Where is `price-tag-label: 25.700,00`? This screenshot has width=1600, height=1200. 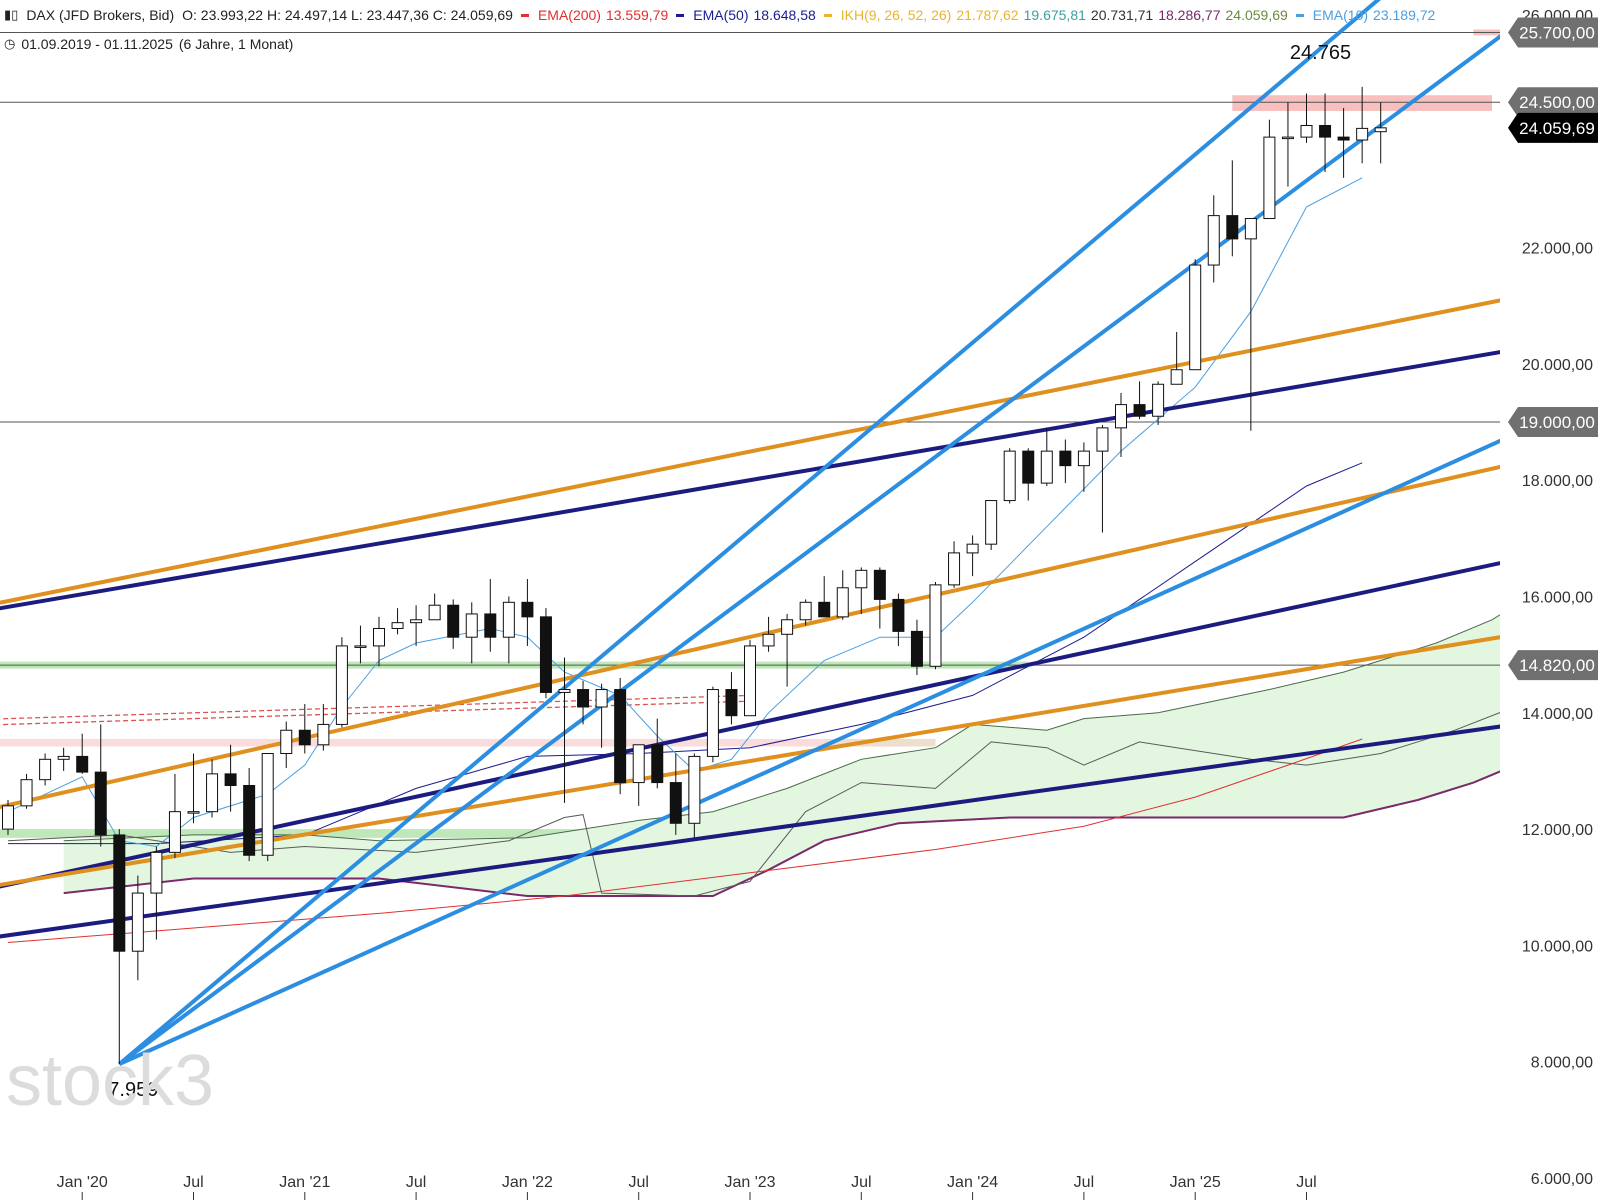 price-tag-label: 25.700,00 is located at coordinates (1557, 32).